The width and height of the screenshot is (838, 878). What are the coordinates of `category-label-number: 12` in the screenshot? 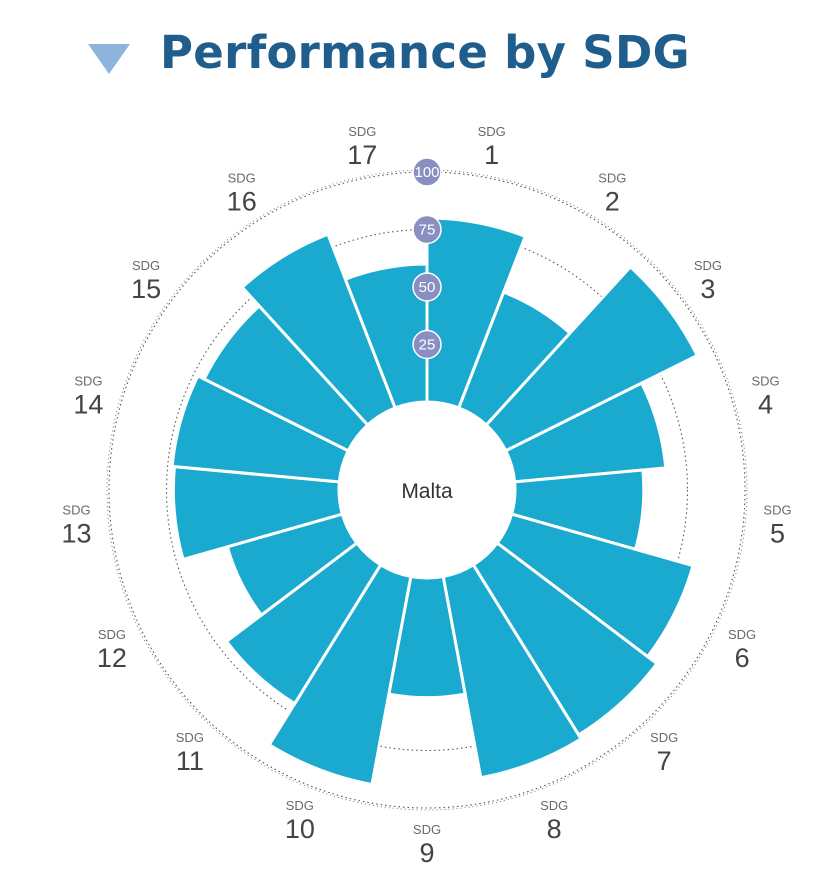 It's located at (112, 658).